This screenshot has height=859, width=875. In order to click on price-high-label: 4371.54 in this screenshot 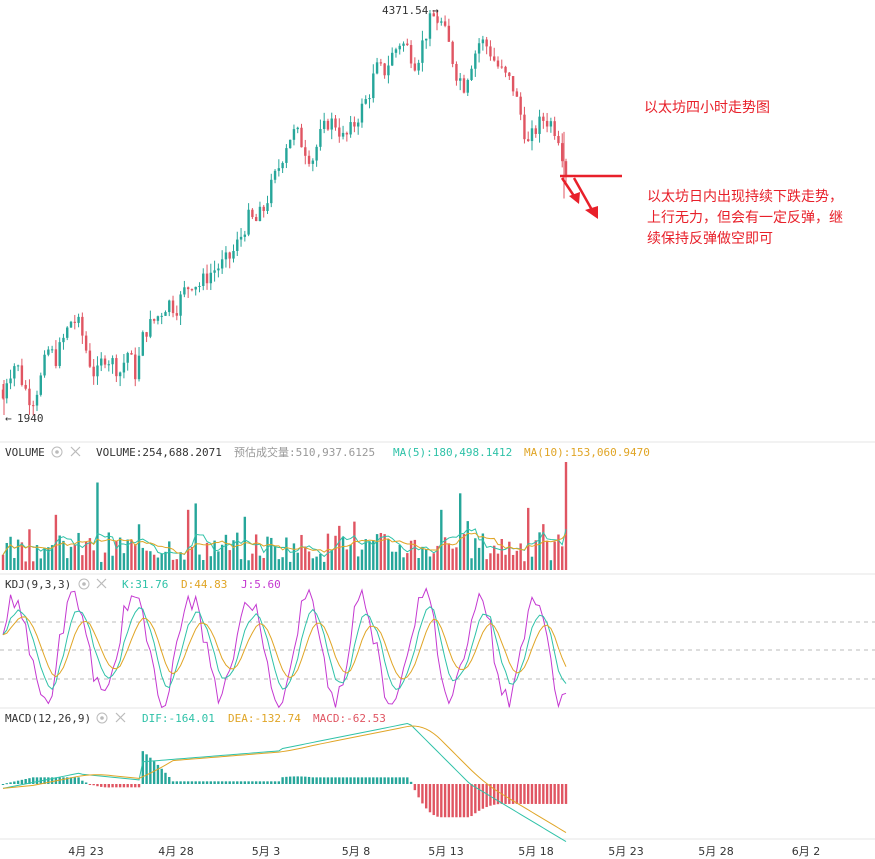, I will do `click(405, 10)`.